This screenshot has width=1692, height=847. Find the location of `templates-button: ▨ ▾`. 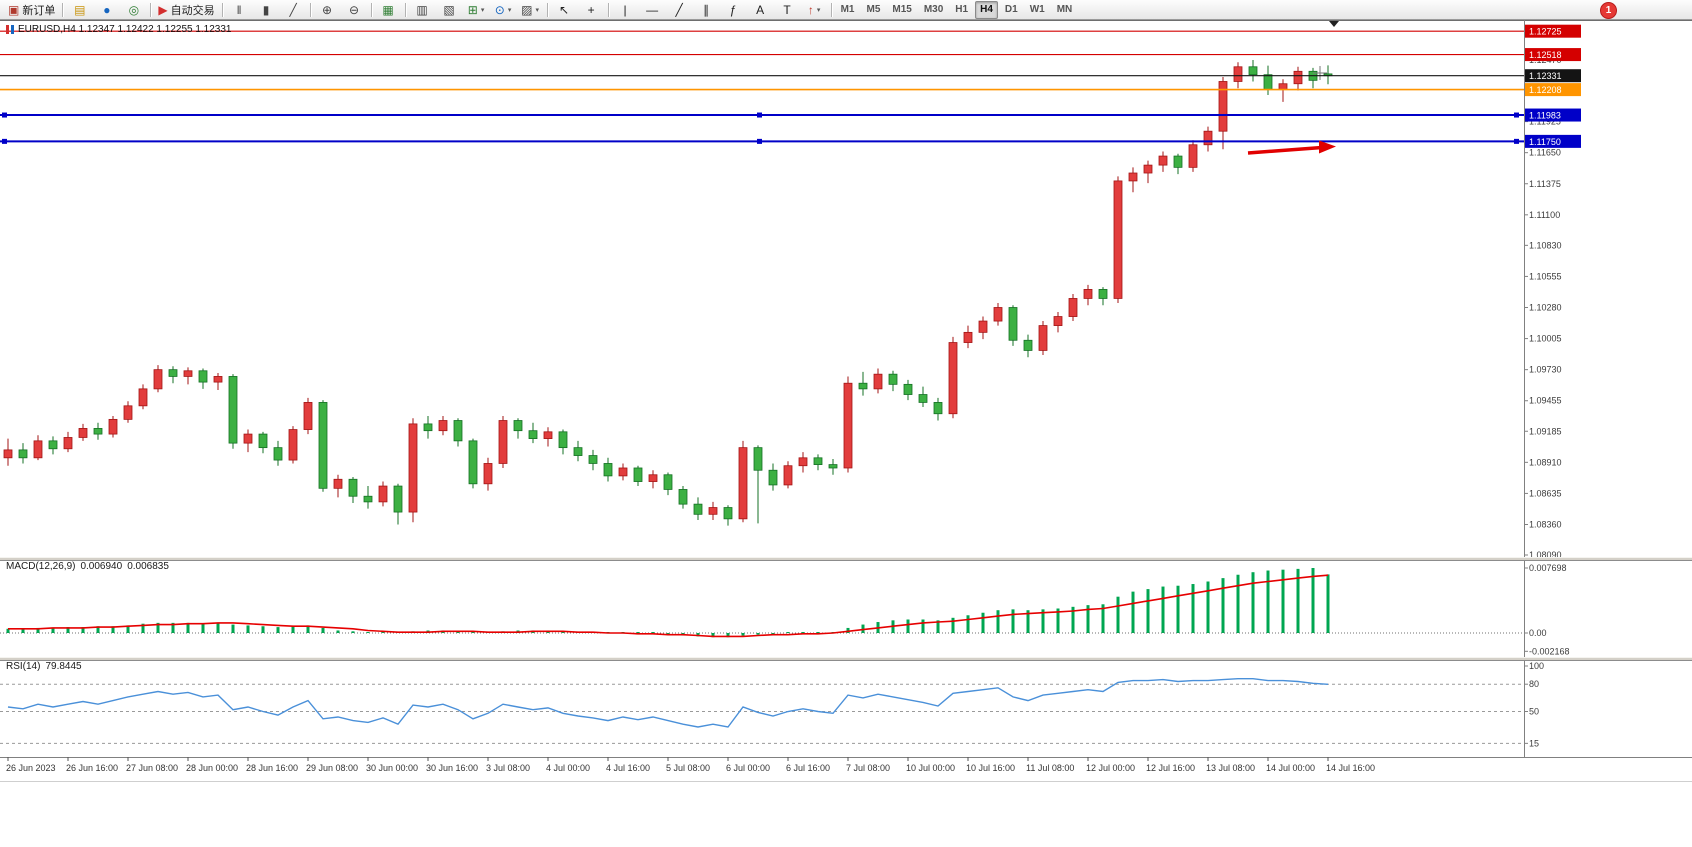

templates-button: ▨ ▾ is located at coordinates (530, 9).